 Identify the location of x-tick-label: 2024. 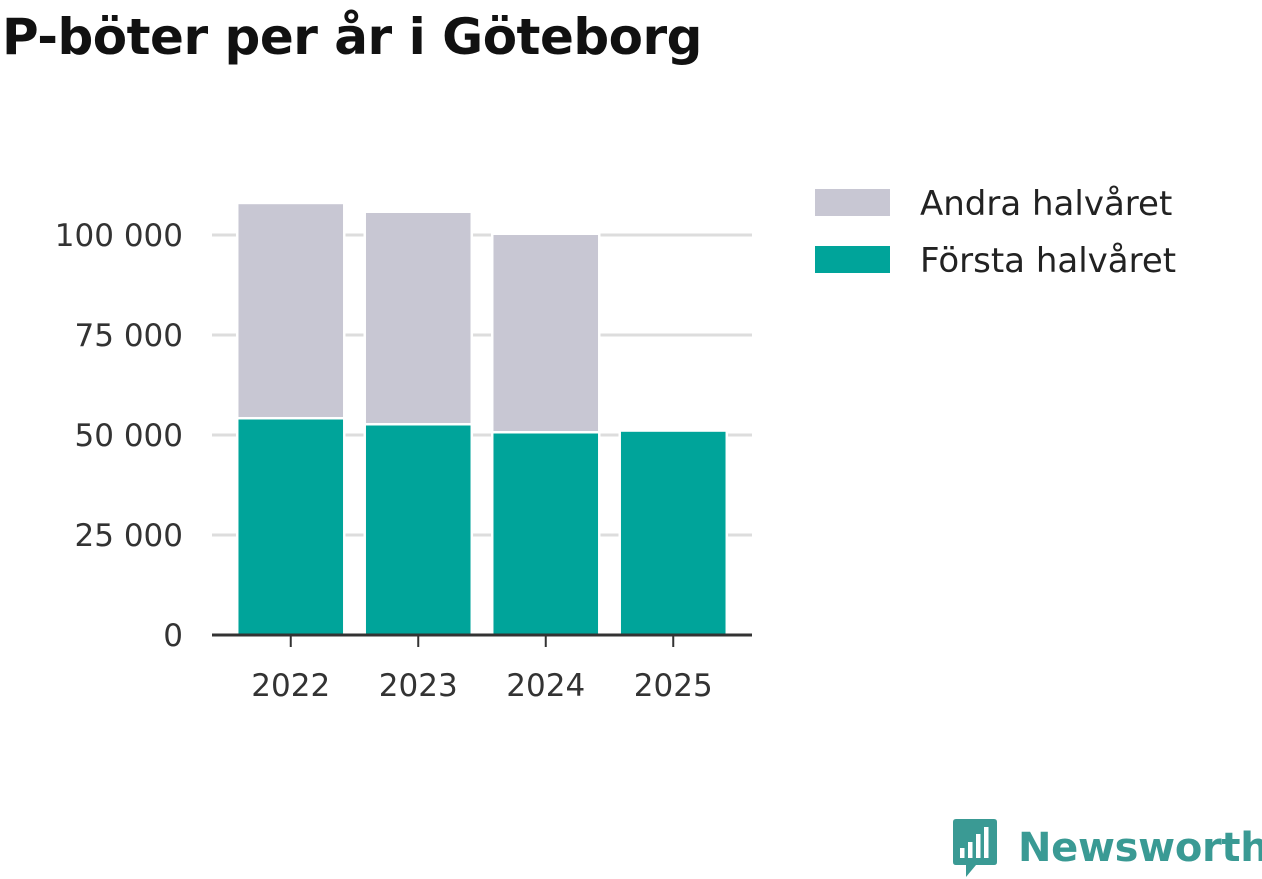
(545, 686).